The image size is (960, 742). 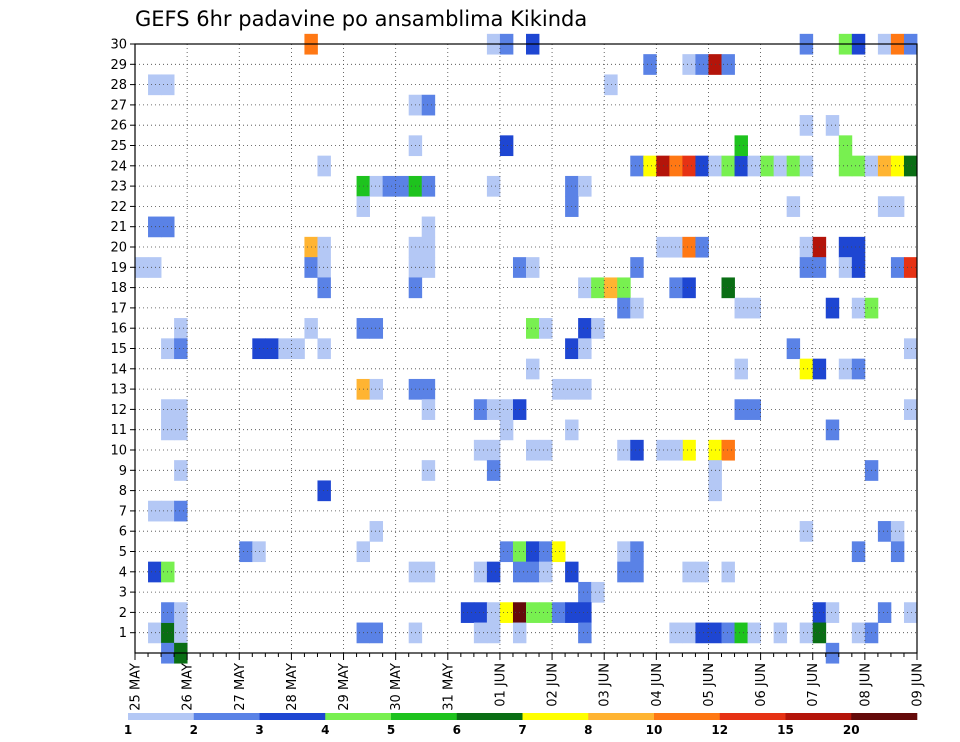 I want to click on x-tick-label: 04 JUN, so click(x=657, y=685).